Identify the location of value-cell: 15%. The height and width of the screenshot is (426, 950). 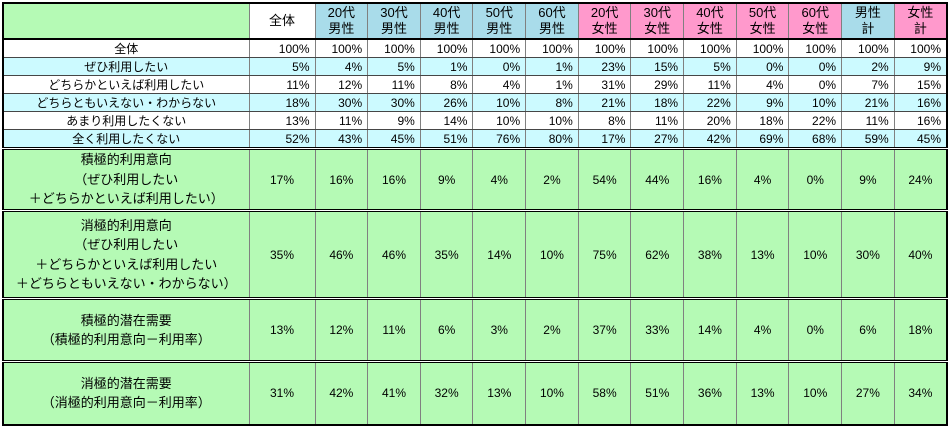
(657, 66).